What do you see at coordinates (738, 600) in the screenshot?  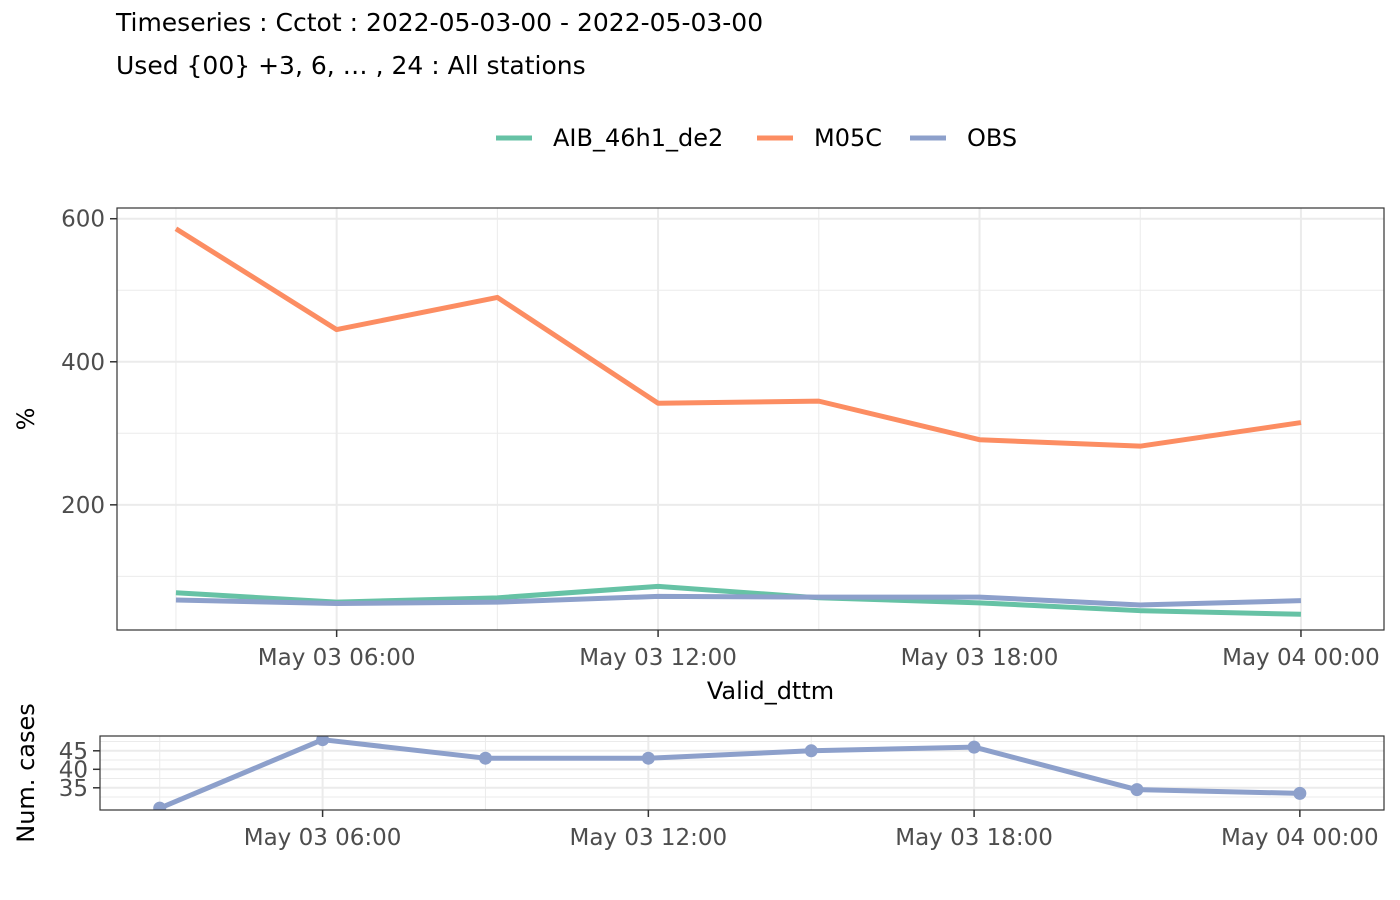 I see `series-line-obs` at bounding box center [738, 600].